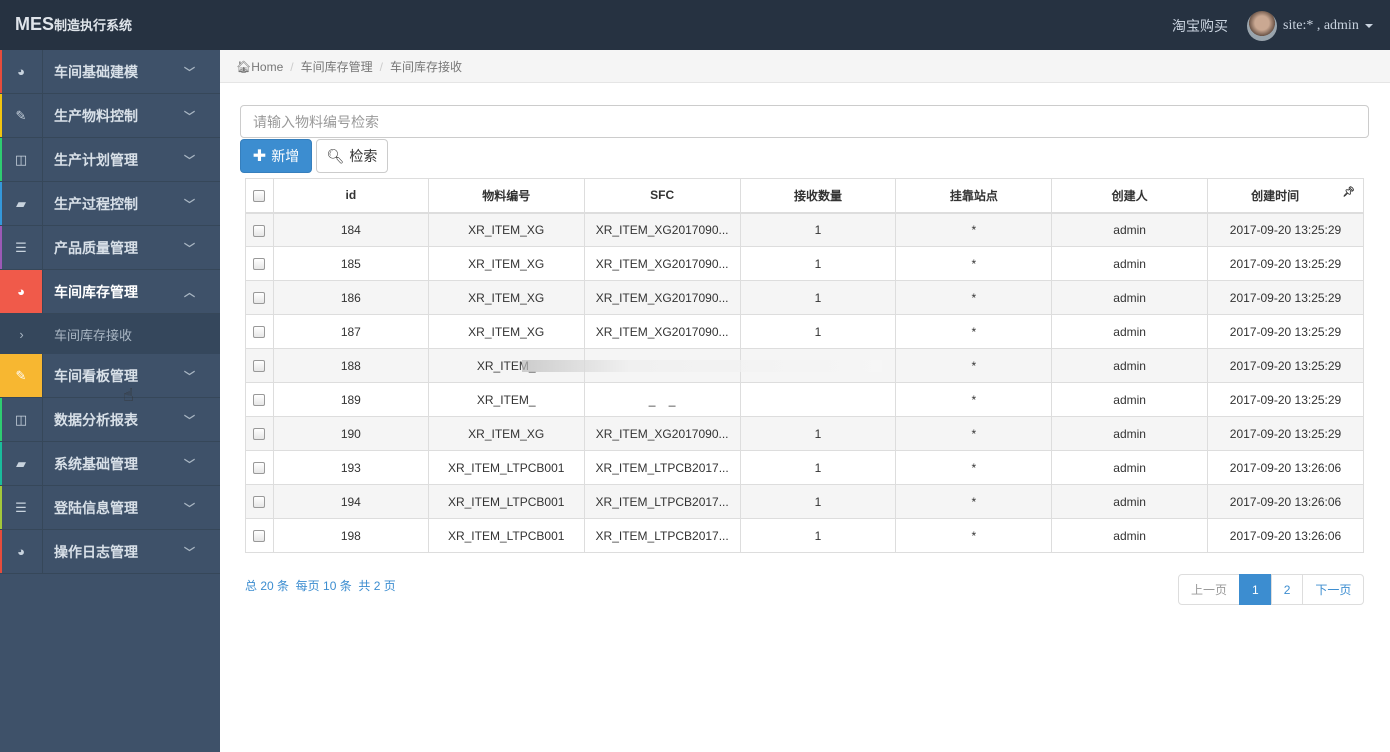  I want to click on brand-logo: MES制造执行系统, so click(73, 24).